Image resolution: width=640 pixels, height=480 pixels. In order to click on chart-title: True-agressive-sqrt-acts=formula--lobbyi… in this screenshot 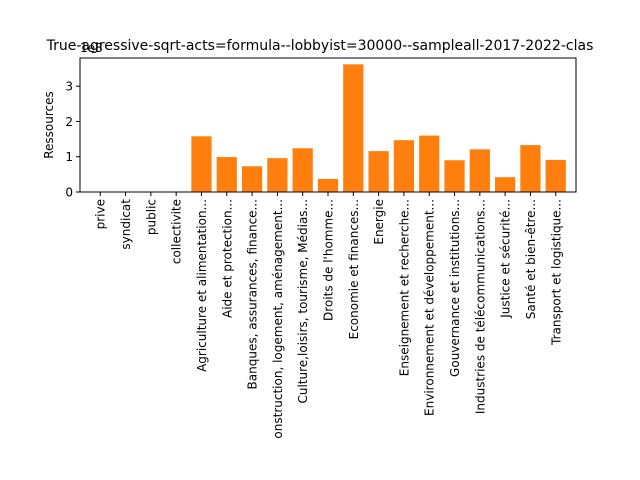, I will do `click(320, 46)`.